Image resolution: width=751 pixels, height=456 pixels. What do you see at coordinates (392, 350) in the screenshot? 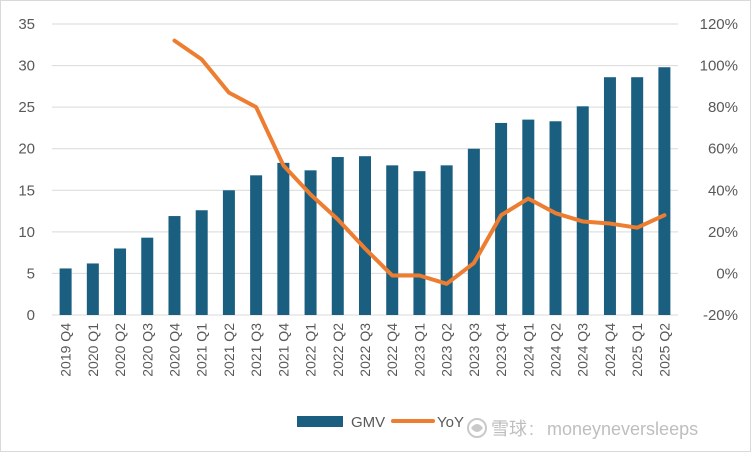
I see `x-tick-label: 2022 Q4` at bounding box center [392, 350].